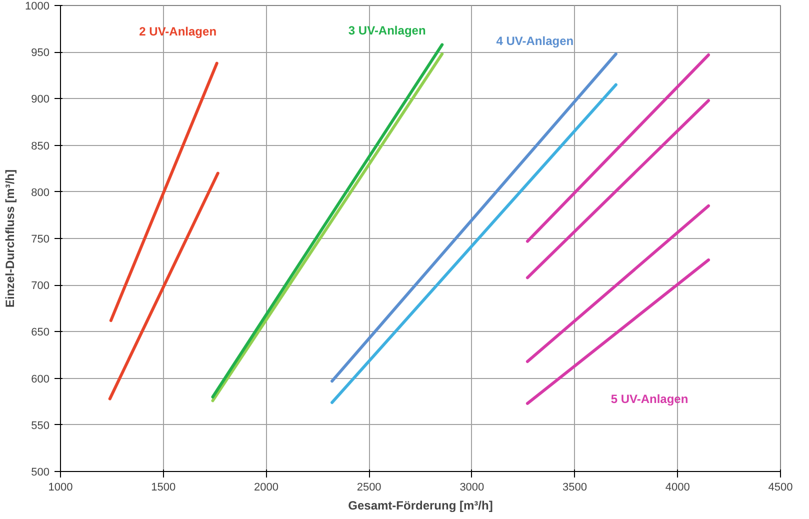 Image resolution: width=809 pixels, height=519 pixels. What do you see at coordinates (677, 488) in the screenshot?
I see `x-tick-label: 4000` at bounding box center [677, 488].